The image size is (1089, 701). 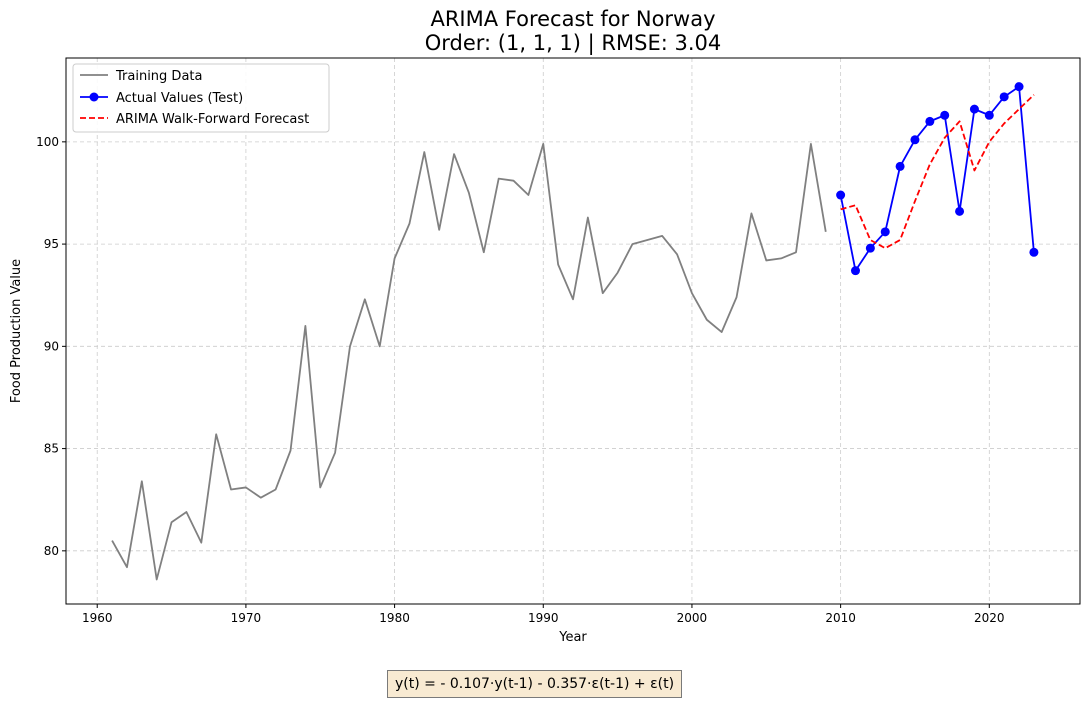 What do you see at coordinates (51, 551) in the screenshot?
I see `y-tick-label: 80` at bounding box center [51, 551].